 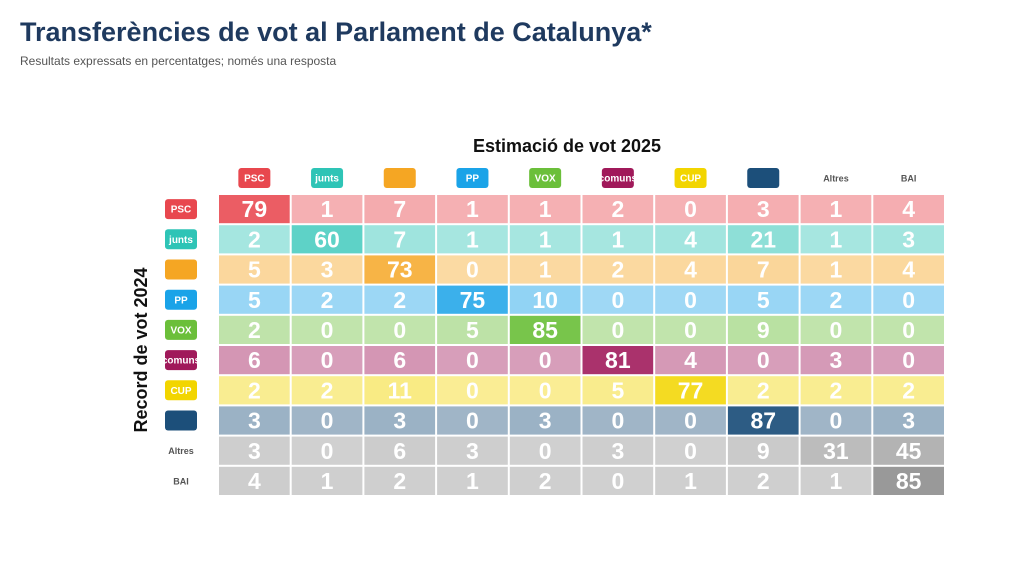 I want to click on cell-value: 81, so click(x=618, y=360).